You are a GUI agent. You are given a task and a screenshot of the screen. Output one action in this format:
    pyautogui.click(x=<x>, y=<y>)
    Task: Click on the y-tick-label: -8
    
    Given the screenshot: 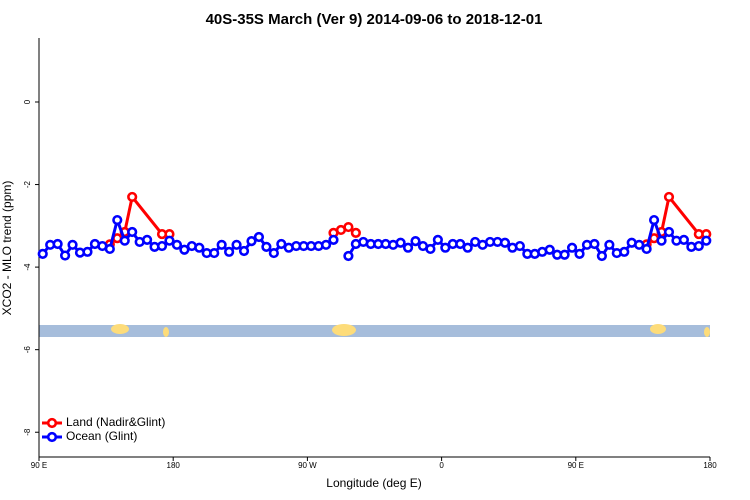 What is the action you would take?
    pyautogui.click(x=27, y=432)
    